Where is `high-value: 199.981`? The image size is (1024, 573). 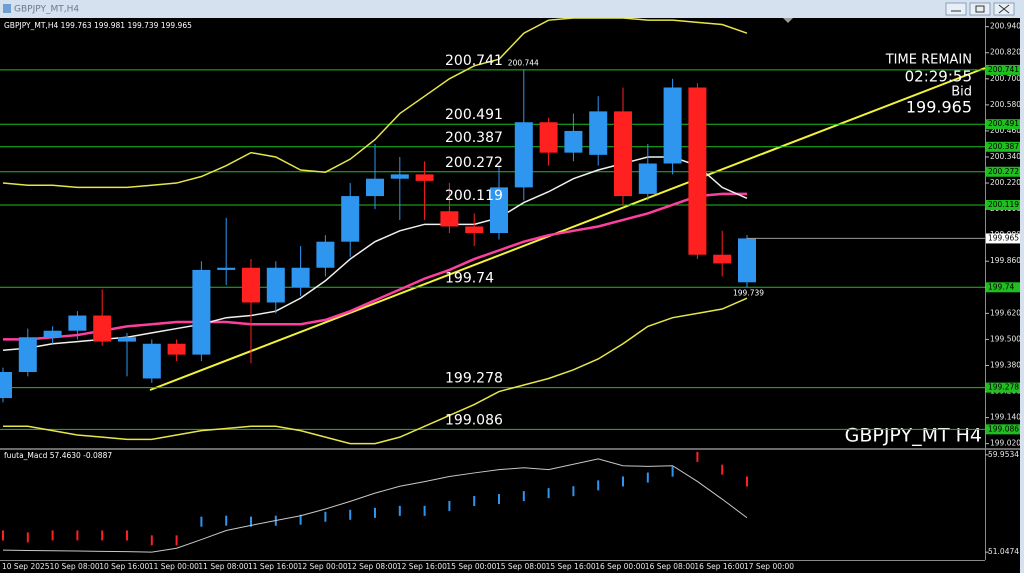 high-value: 199.981 is located at coordinates (109, 25).